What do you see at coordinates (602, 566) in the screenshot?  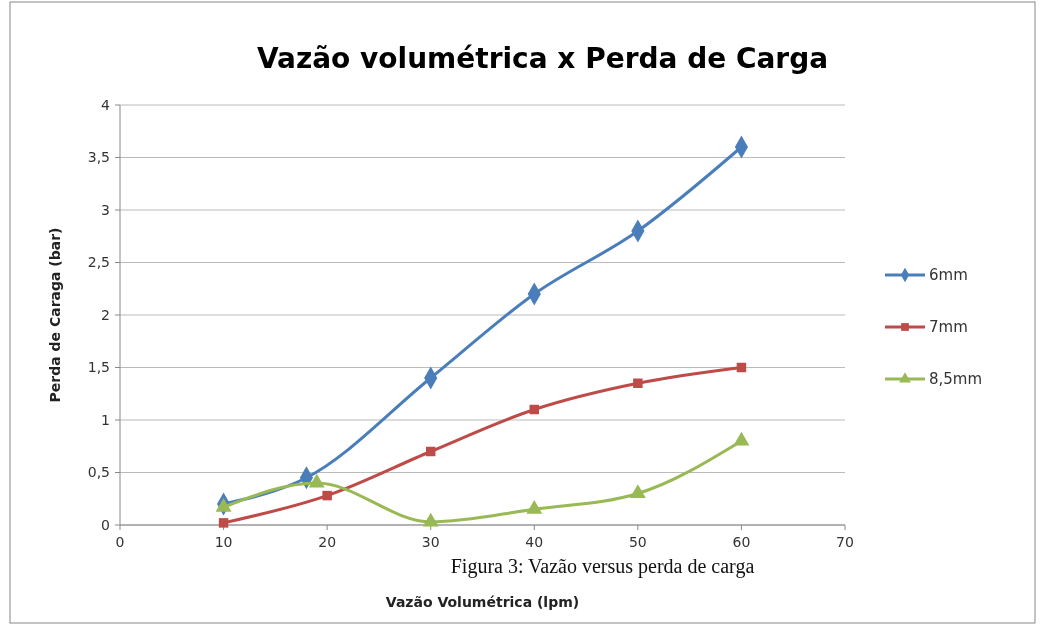 I see `text: Figura 3: Vazão versus perda de carga` at bounding box center [602, 566].